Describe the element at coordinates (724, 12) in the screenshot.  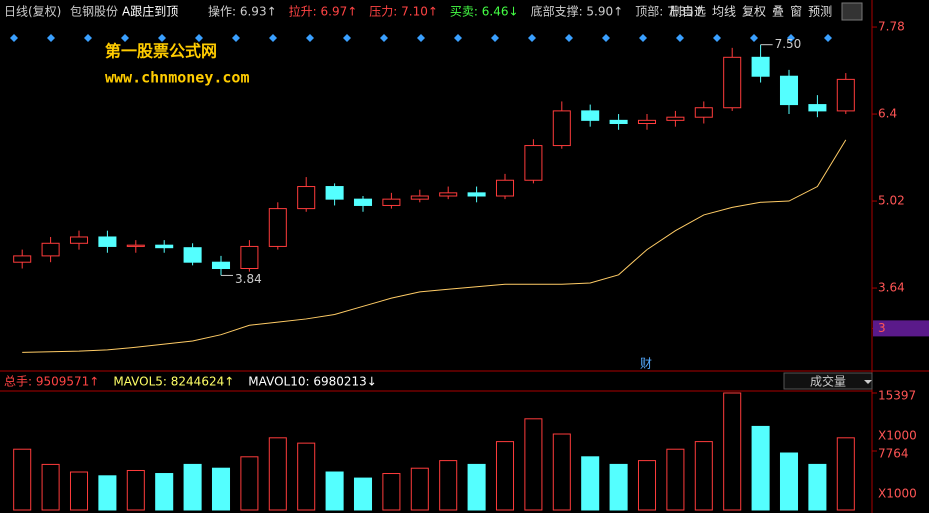
I see `toolbar-button: 均线` at that location.